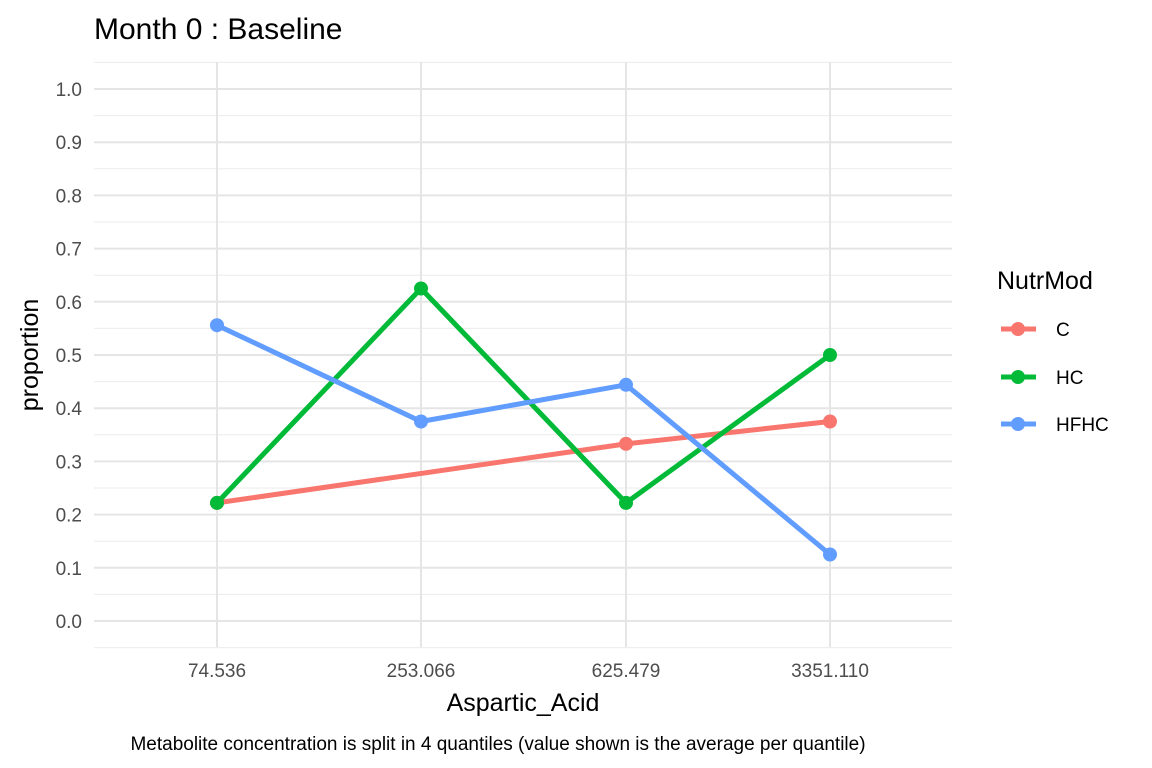  What do you see at coordinates (69, 516) in the screenshot?
I see `y-tick-label: 0.2` at bounding box center [69, 516].